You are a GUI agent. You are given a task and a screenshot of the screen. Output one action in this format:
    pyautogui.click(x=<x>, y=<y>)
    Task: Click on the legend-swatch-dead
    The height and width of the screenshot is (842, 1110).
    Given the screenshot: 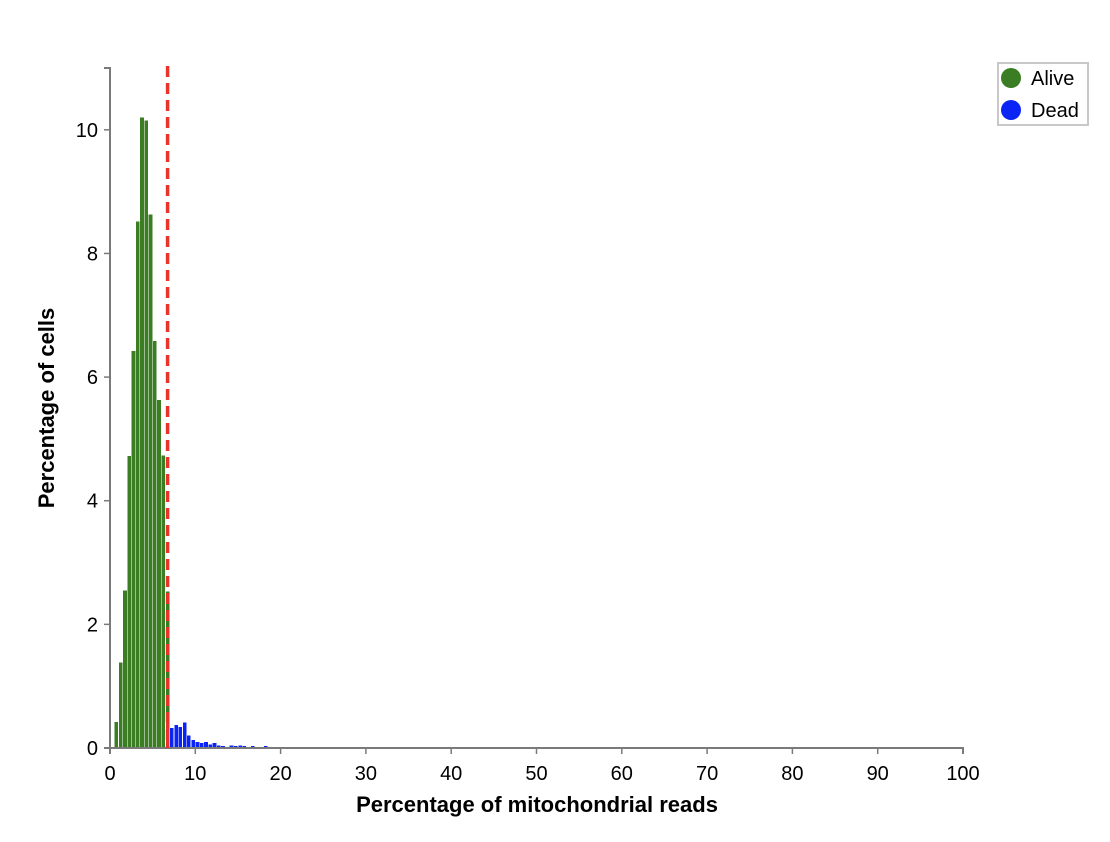 What is the action you would take?
    pyautogui.click(x=1011, y=110)
    